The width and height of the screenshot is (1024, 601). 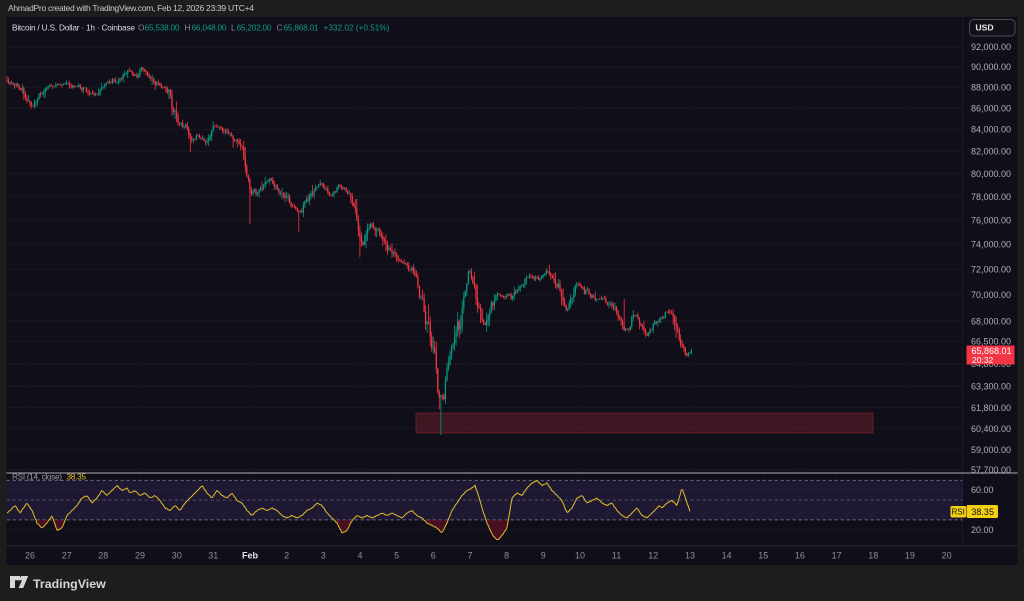 I want to click on svg-text: 8, so click(x=506, y=556).